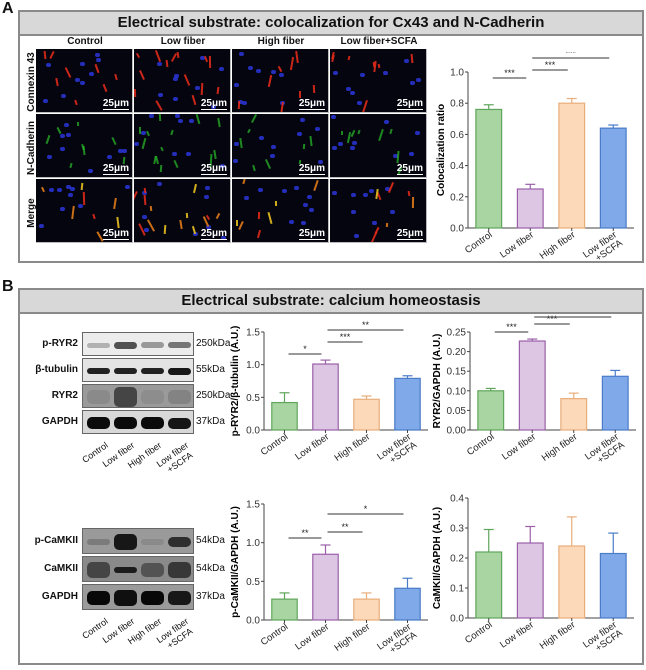  Describe the element at coordinates (457, 104) in the screenshot. I see `y-tick-label: 0.8` at that location.